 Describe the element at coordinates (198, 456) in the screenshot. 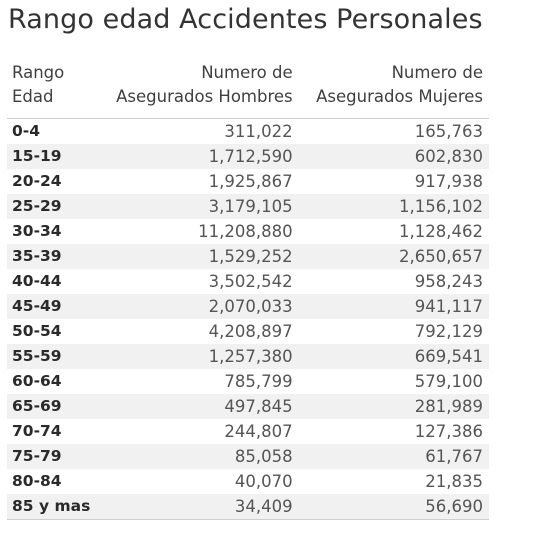

I see `cell-hombres: 85,058` at that location.